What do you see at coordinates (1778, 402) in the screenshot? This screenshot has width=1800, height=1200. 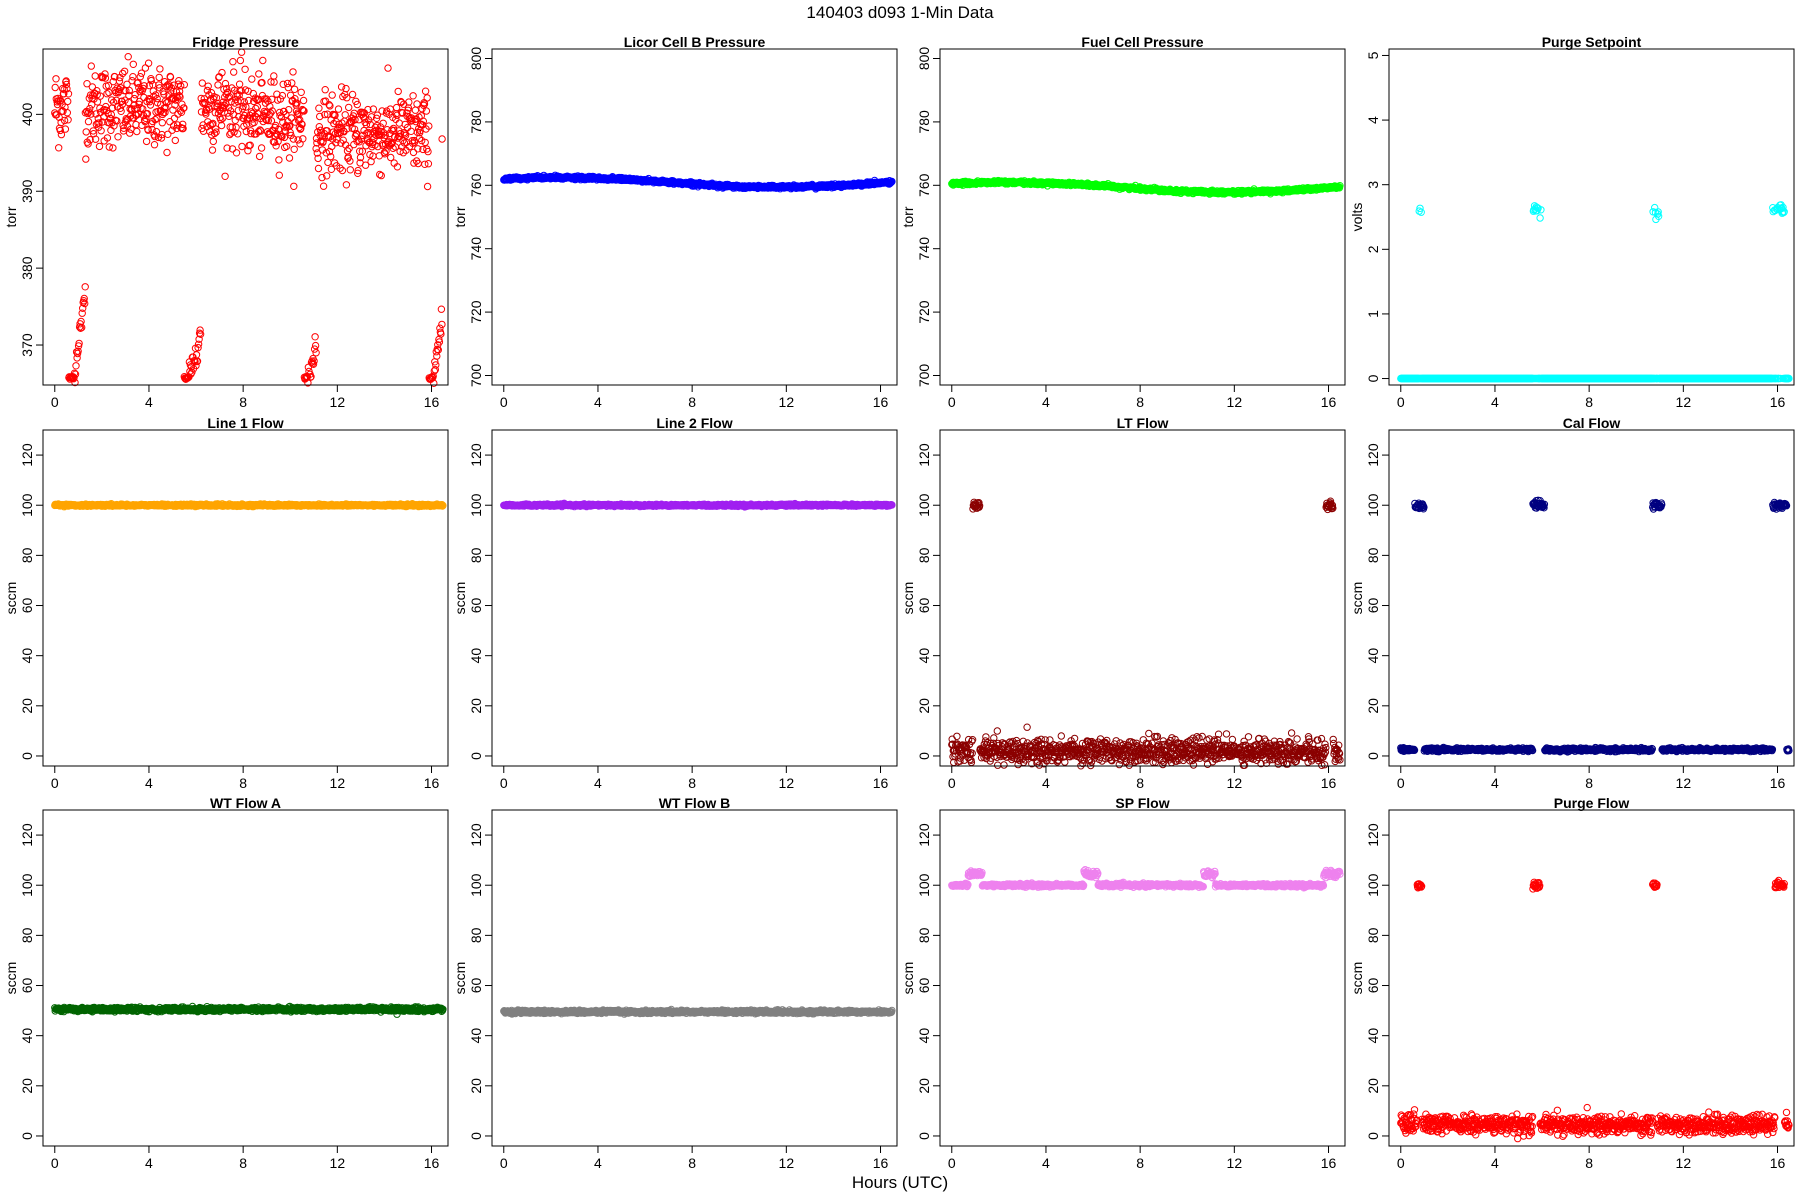 I see `x-tick-label: 16` at bounding box center [1778, 402].